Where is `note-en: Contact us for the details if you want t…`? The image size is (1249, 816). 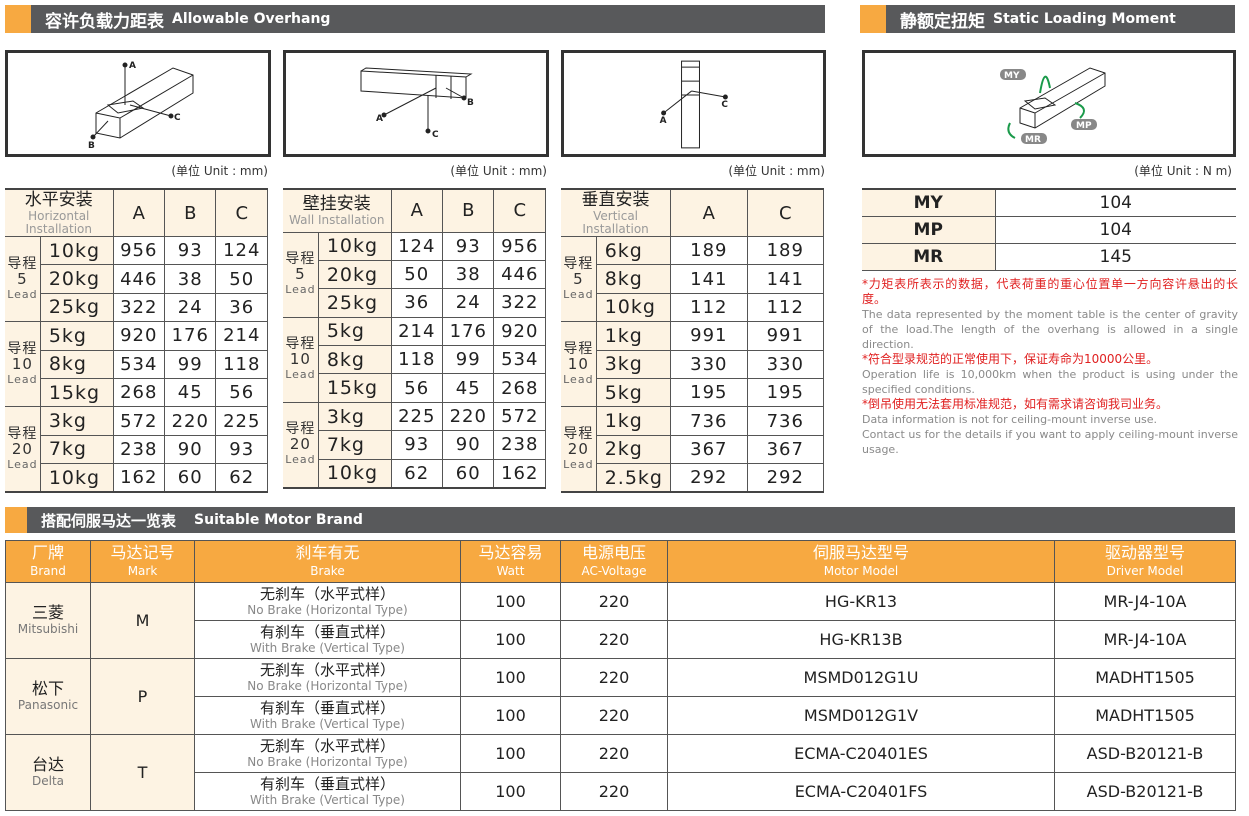
note-en: Contact us for the details if you want t… is located at coordinates (1050, 442).